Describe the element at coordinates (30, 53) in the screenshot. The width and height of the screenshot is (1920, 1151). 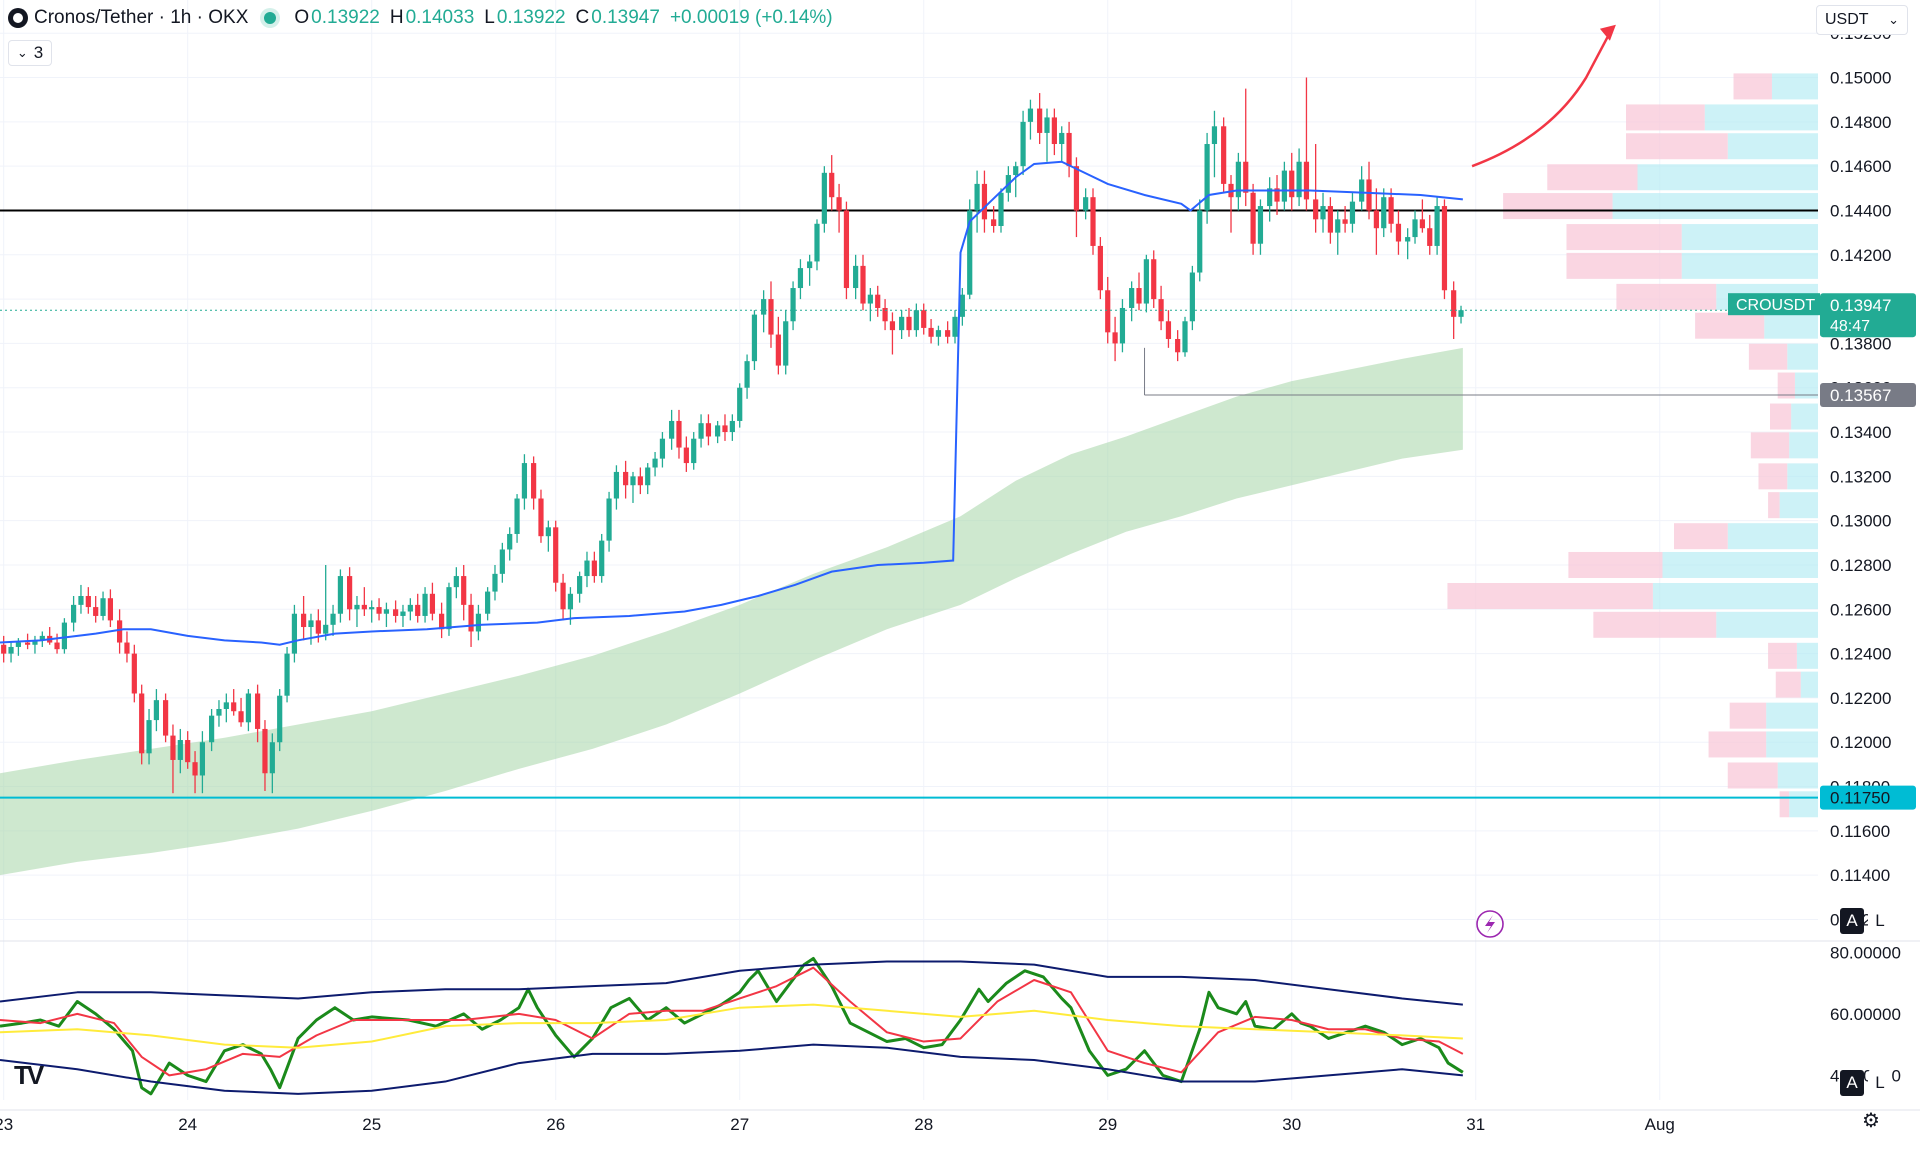
I see `indicators-toggle: ⌄ 3` at that location.